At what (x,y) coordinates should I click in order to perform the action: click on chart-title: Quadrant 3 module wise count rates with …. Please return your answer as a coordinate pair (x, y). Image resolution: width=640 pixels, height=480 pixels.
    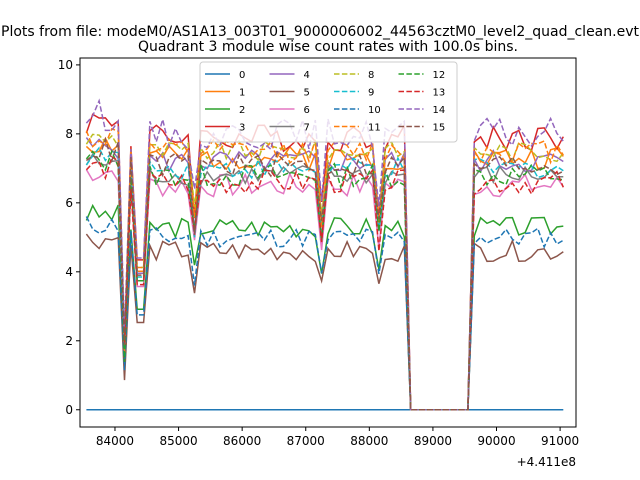
    Looking at the image, I should click on (328, 47).